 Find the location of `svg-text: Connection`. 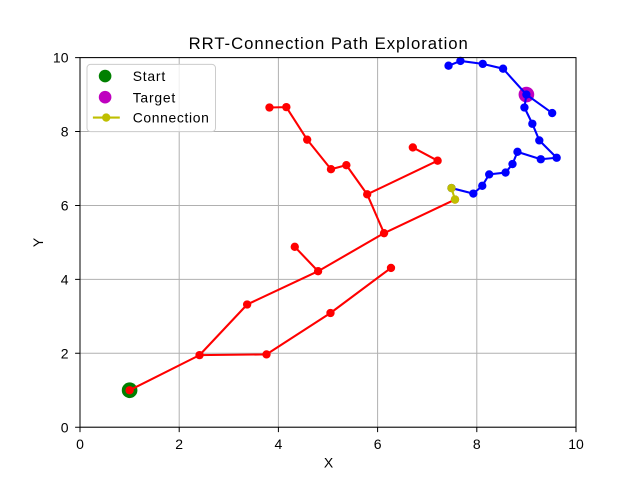

svg-text: Connection is located at coordinates (171, 118).